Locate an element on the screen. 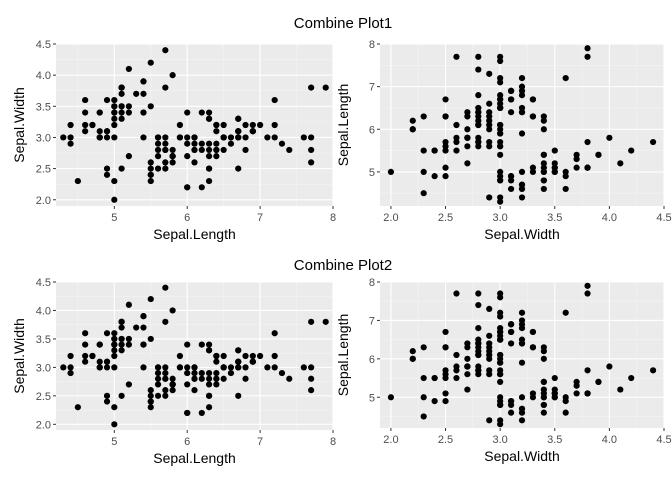 Image resolution: width=672 pixels, height=480 pixels. y-tick-label: 6 is located at coordinates (372, 130).